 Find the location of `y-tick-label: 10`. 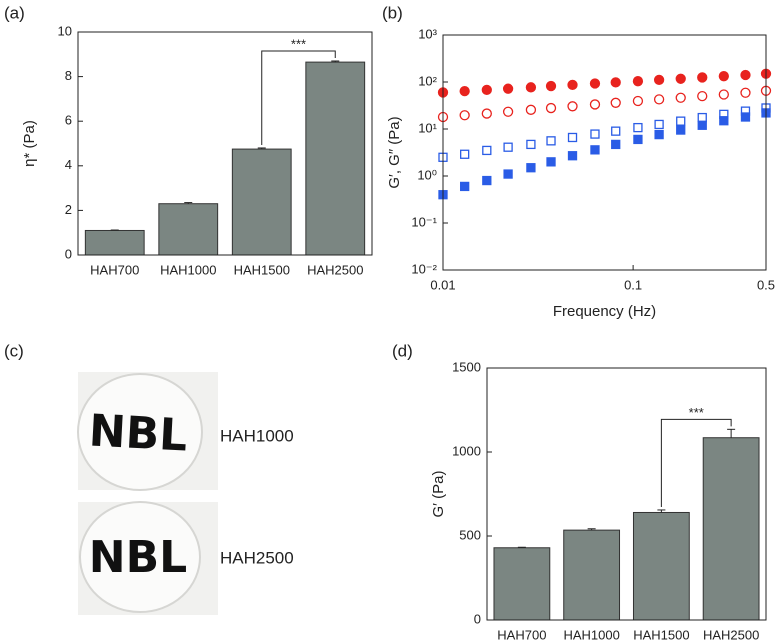

y-tick-label: 10 is located at coordinates (65, 30).